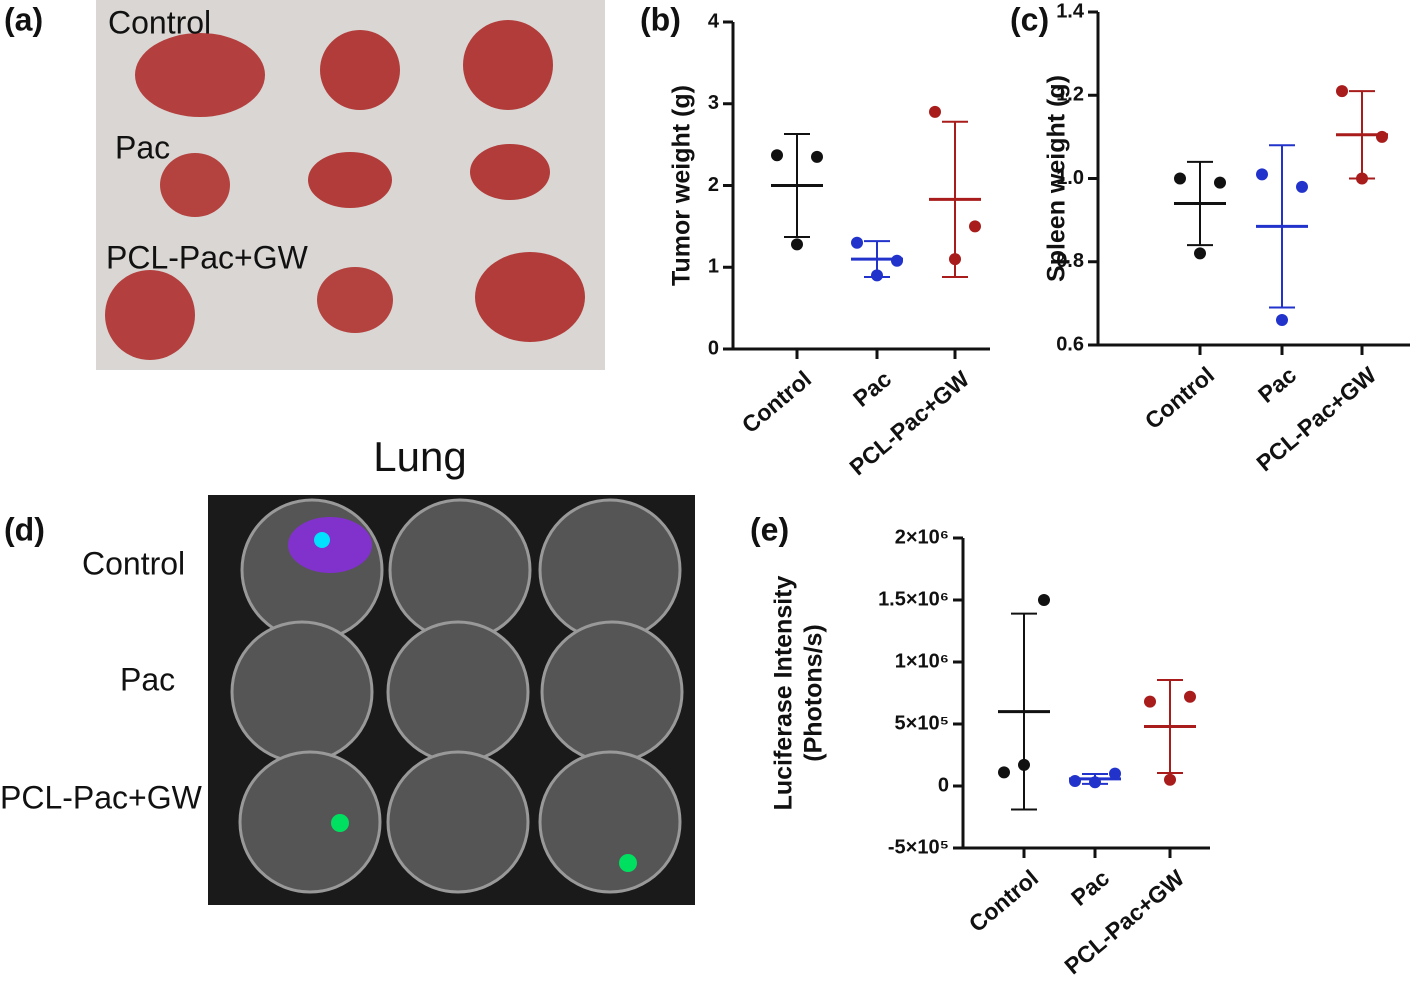 This screenshot has height=987, width=1419. What do you see at coordinates (714, 21) in the screenshot?
I see `y-tick-label: 4` at bounding box center [714, 21].